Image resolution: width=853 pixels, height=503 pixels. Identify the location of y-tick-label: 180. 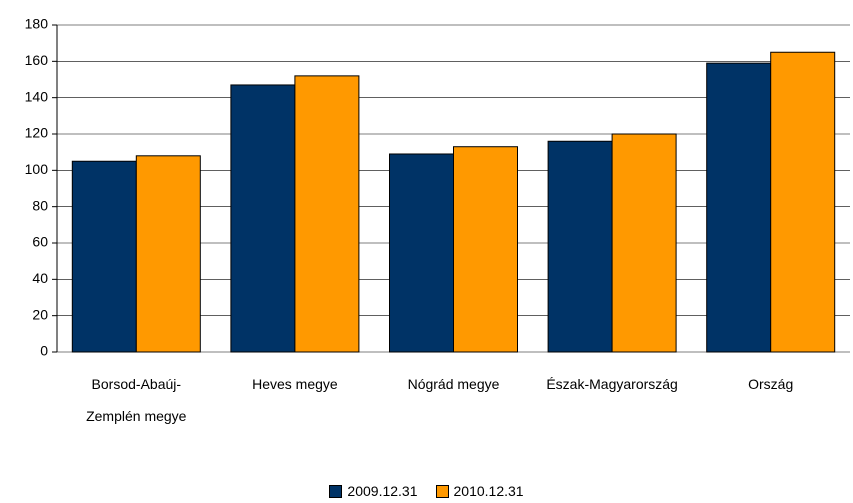
(37, 24).